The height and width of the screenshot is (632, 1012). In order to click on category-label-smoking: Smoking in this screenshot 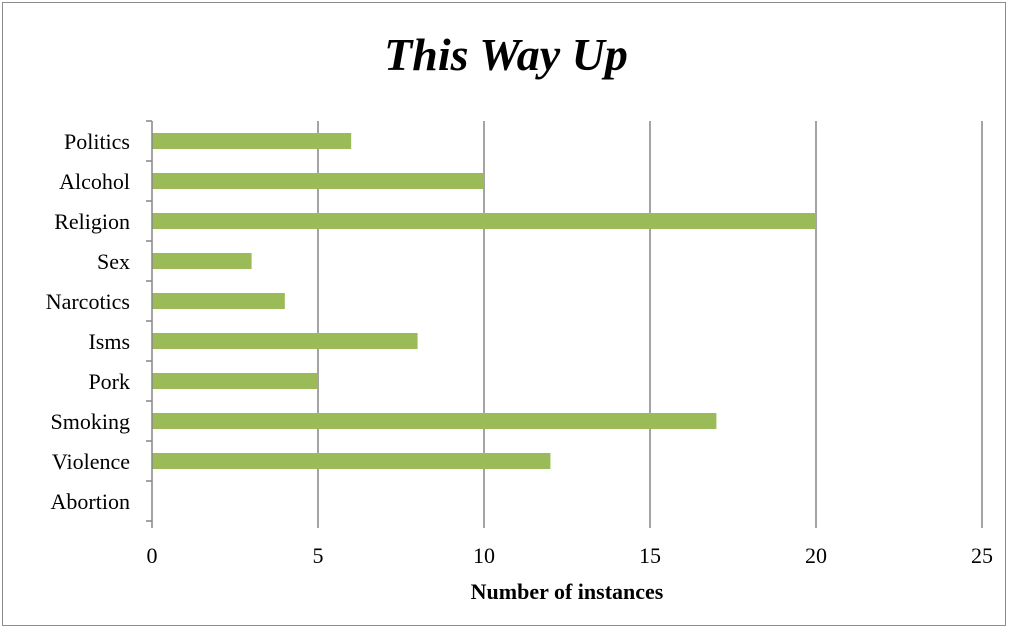, I will do `click(90, 421)`.